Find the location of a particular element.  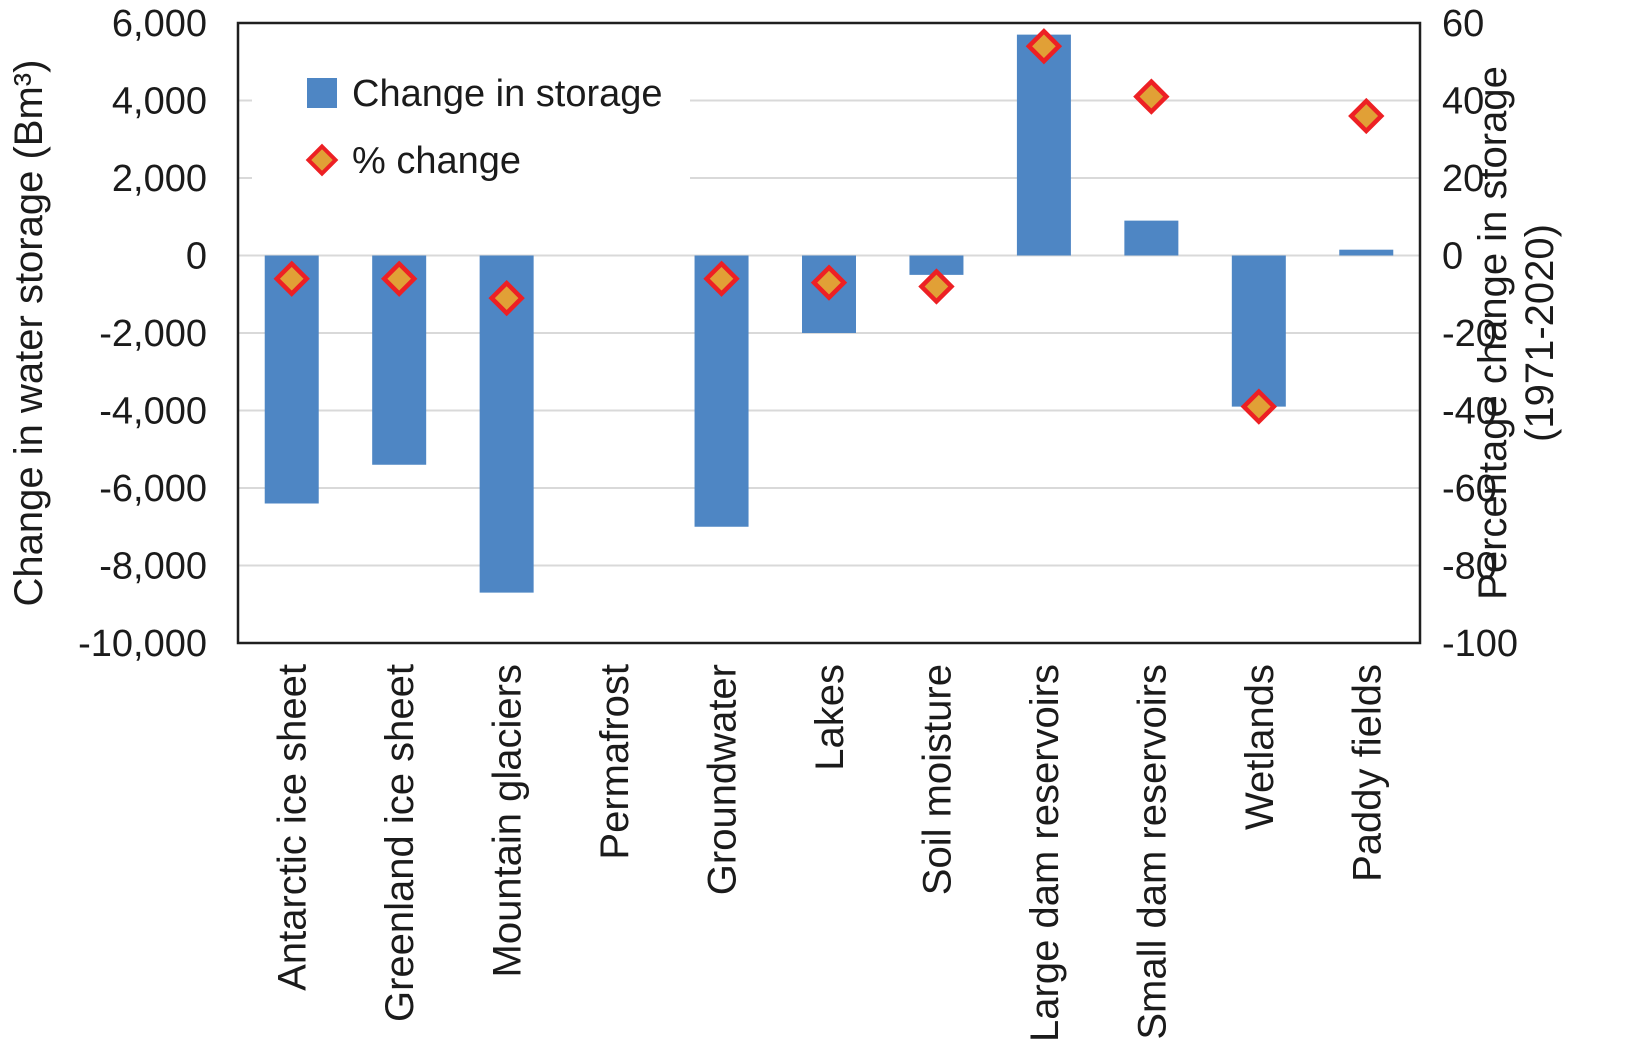

right-axis-title-line1: Percentage change in storage is located at coordinates (1493, 333).